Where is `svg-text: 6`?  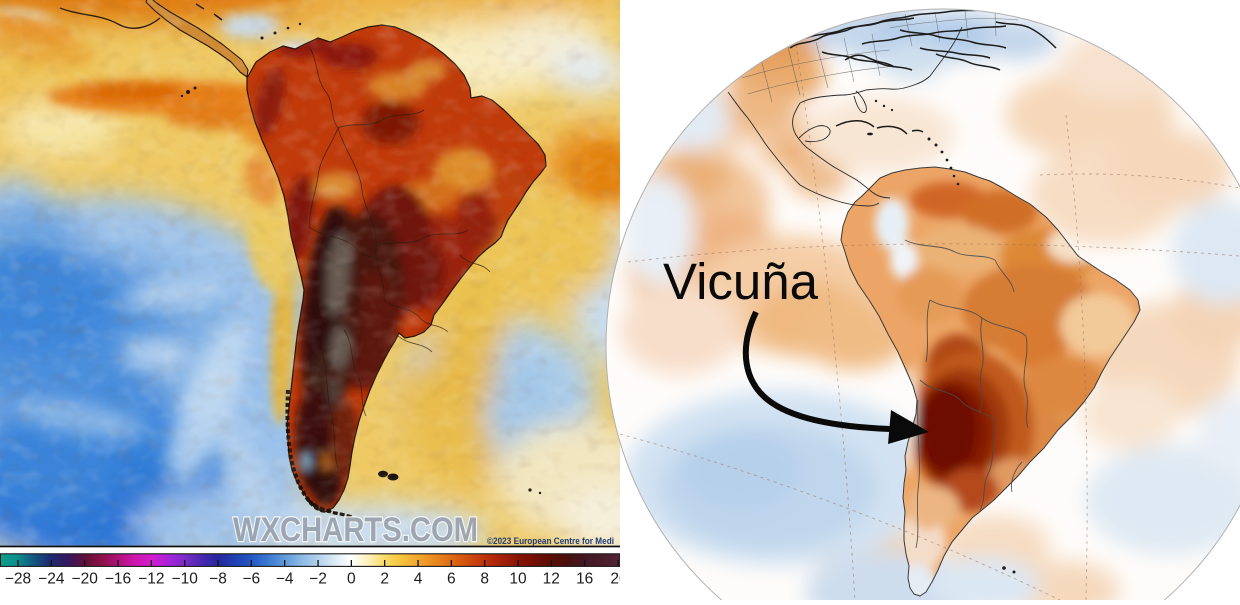 svg-text: 6 is located at coordinates (451, 579).